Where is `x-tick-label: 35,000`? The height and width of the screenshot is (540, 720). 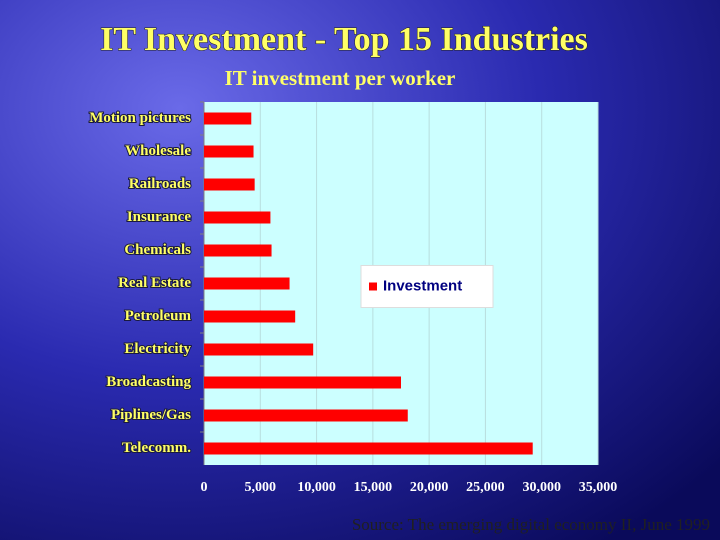 x-tick-label: 35,000 is located at coordinates (598, 487).